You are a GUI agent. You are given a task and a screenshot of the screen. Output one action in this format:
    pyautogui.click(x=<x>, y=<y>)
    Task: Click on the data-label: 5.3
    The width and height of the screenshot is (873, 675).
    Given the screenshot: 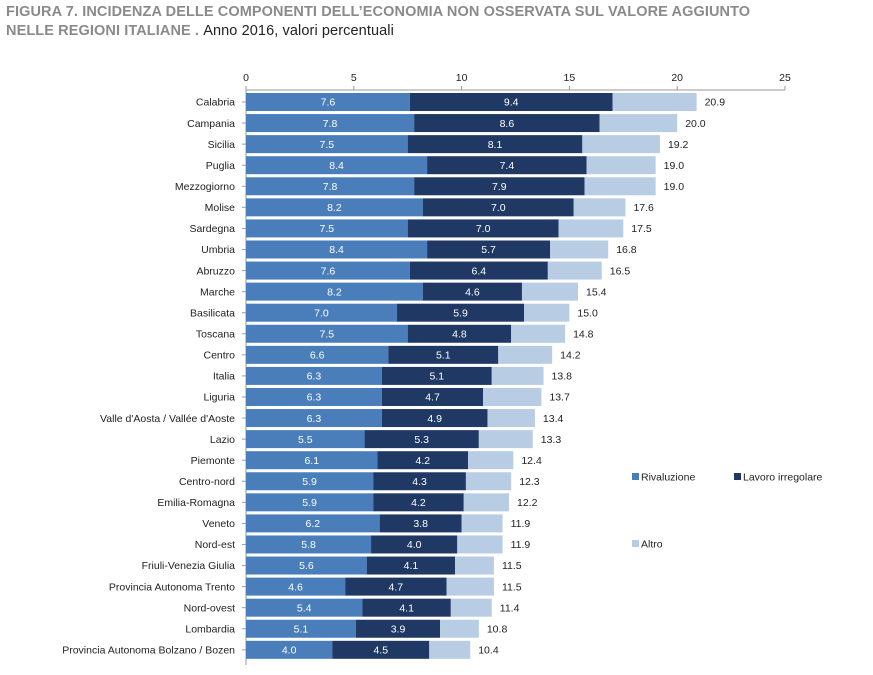 What is the action you would take?
    pyautogui.click(x=421, y=440)
    